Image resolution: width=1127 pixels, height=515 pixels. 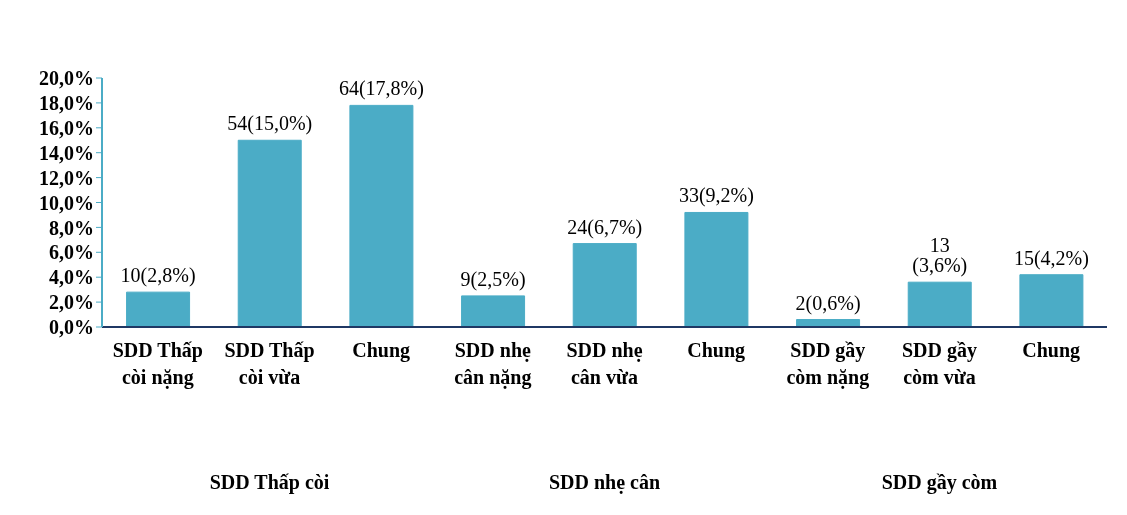 I want to click on data-label: 9(2,5%), so click(x=493, y=279).